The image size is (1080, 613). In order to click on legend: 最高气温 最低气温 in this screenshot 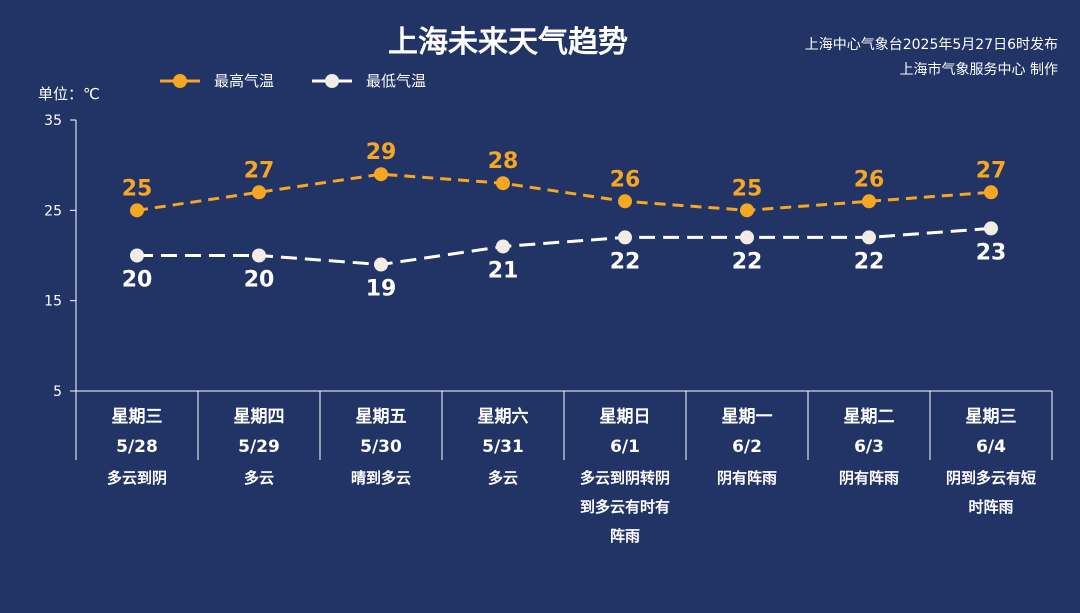, I will do `click(293, 81)`.